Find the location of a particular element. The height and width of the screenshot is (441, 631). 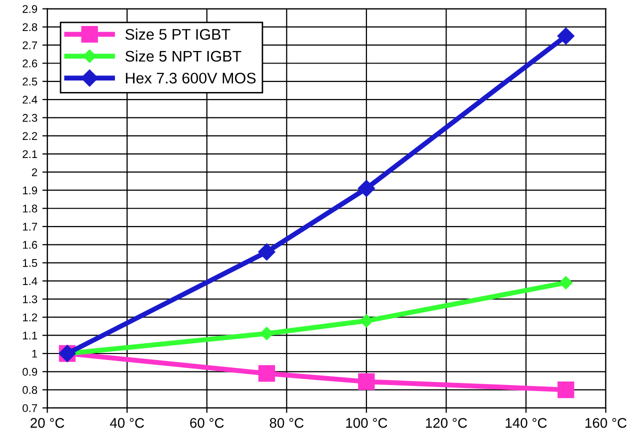

y-tick-label: 1.5 is located at coordinates (30, 263).